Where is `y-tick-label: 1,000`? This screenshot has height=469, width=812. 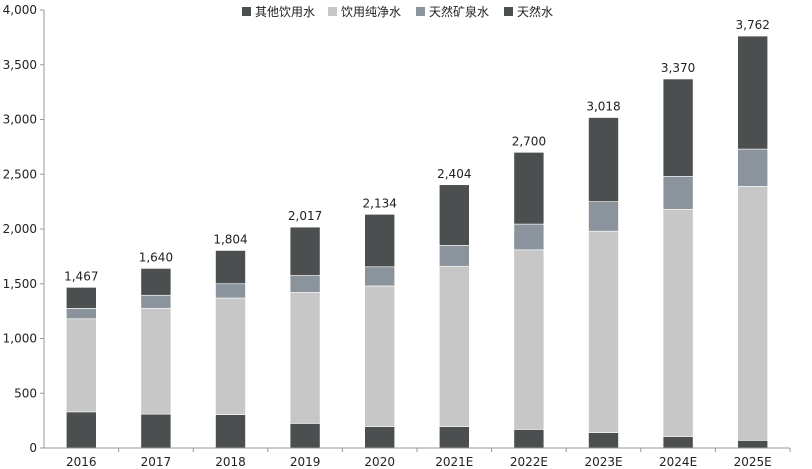
y-tick-label: 1,000 is located at coordinates (20, 339).